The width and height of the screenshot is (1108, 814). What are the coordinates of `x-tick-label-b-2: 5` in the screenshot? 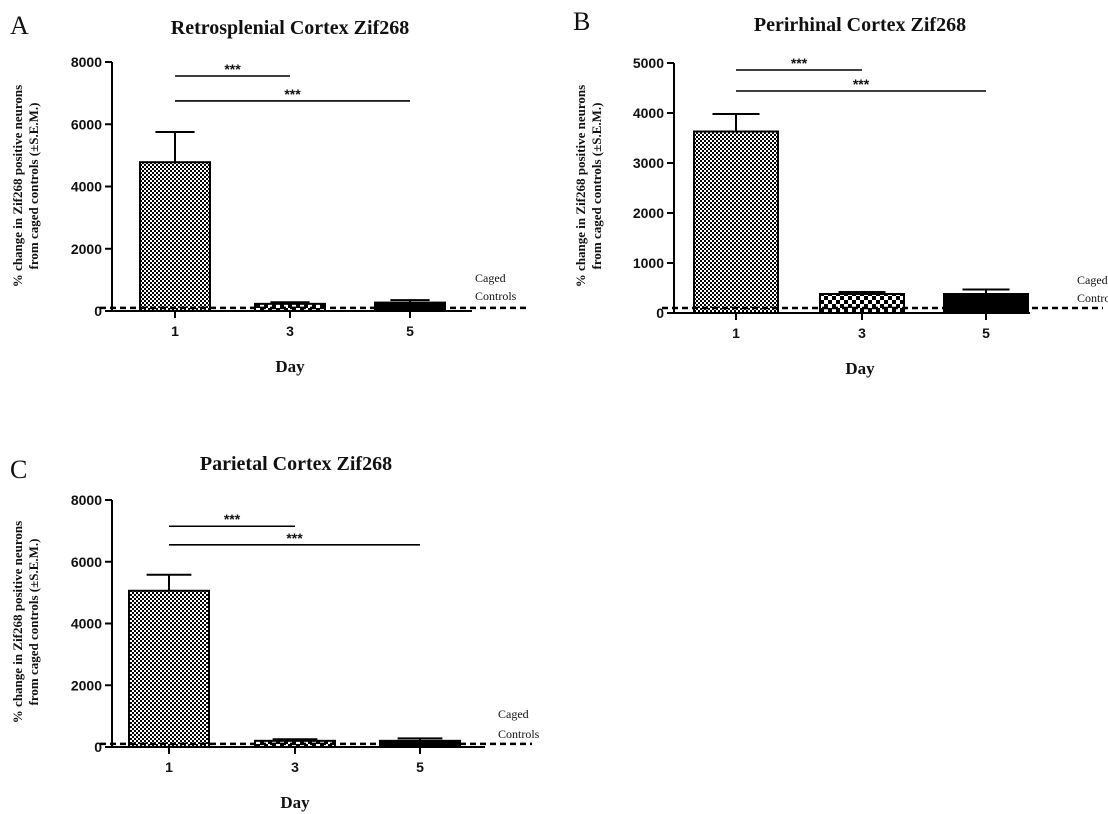 It's located at (986, 333).